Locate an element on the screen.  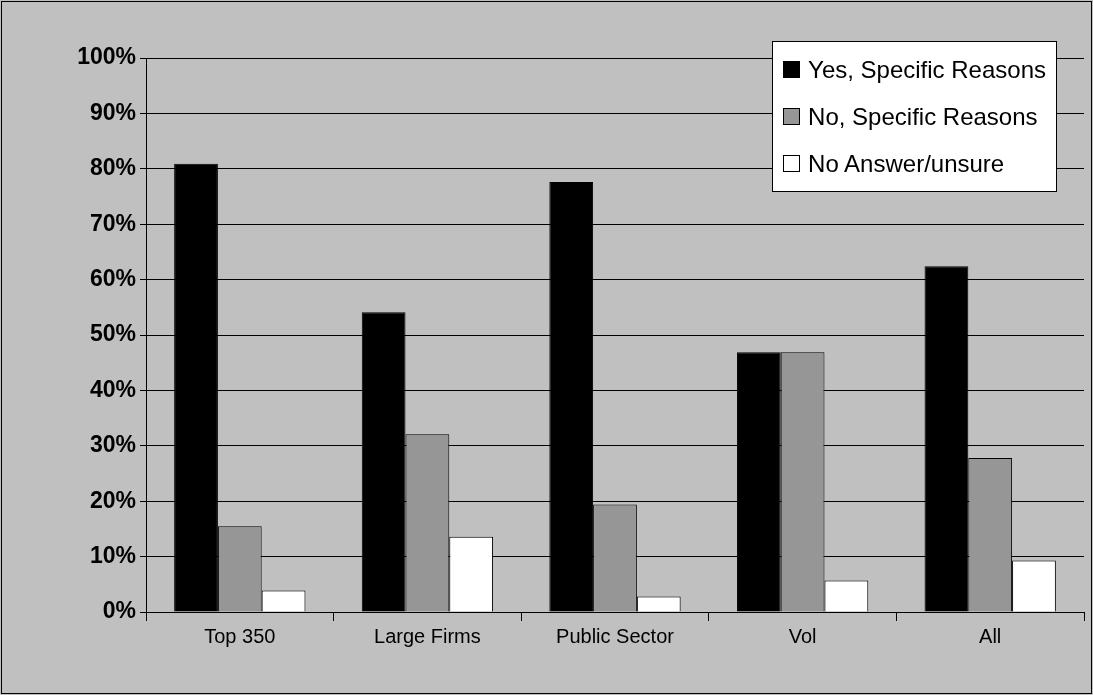
y-tick-label: 70% is located at coordinates (112, 222).